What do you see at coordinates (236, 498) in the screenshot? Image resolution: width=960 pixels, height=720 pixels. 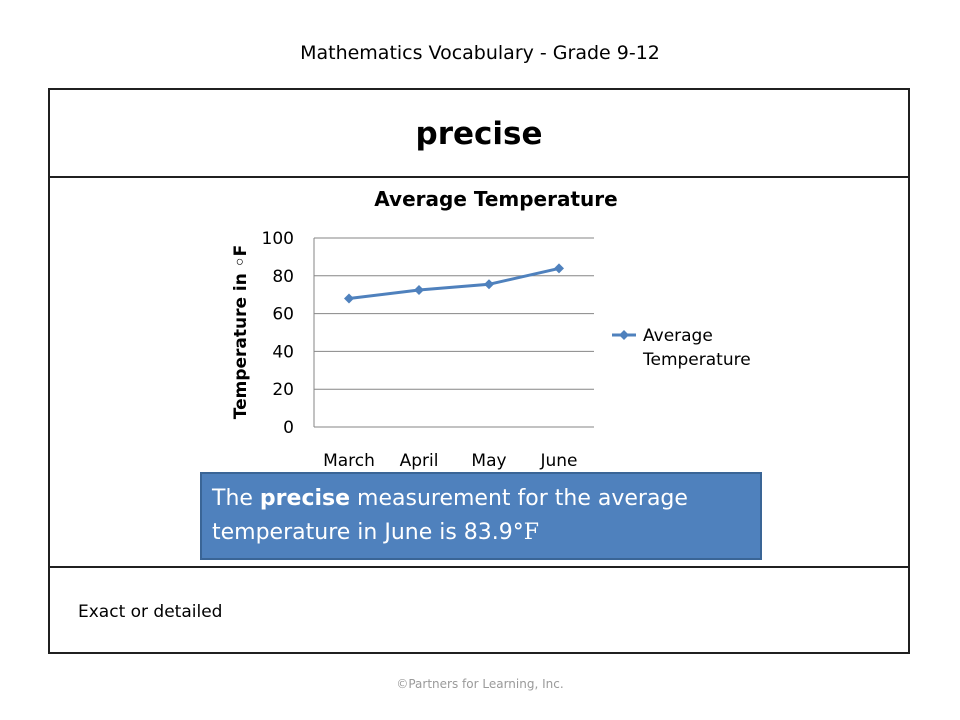 I see `callout-prefix: The` at bounding box center [236, 498].